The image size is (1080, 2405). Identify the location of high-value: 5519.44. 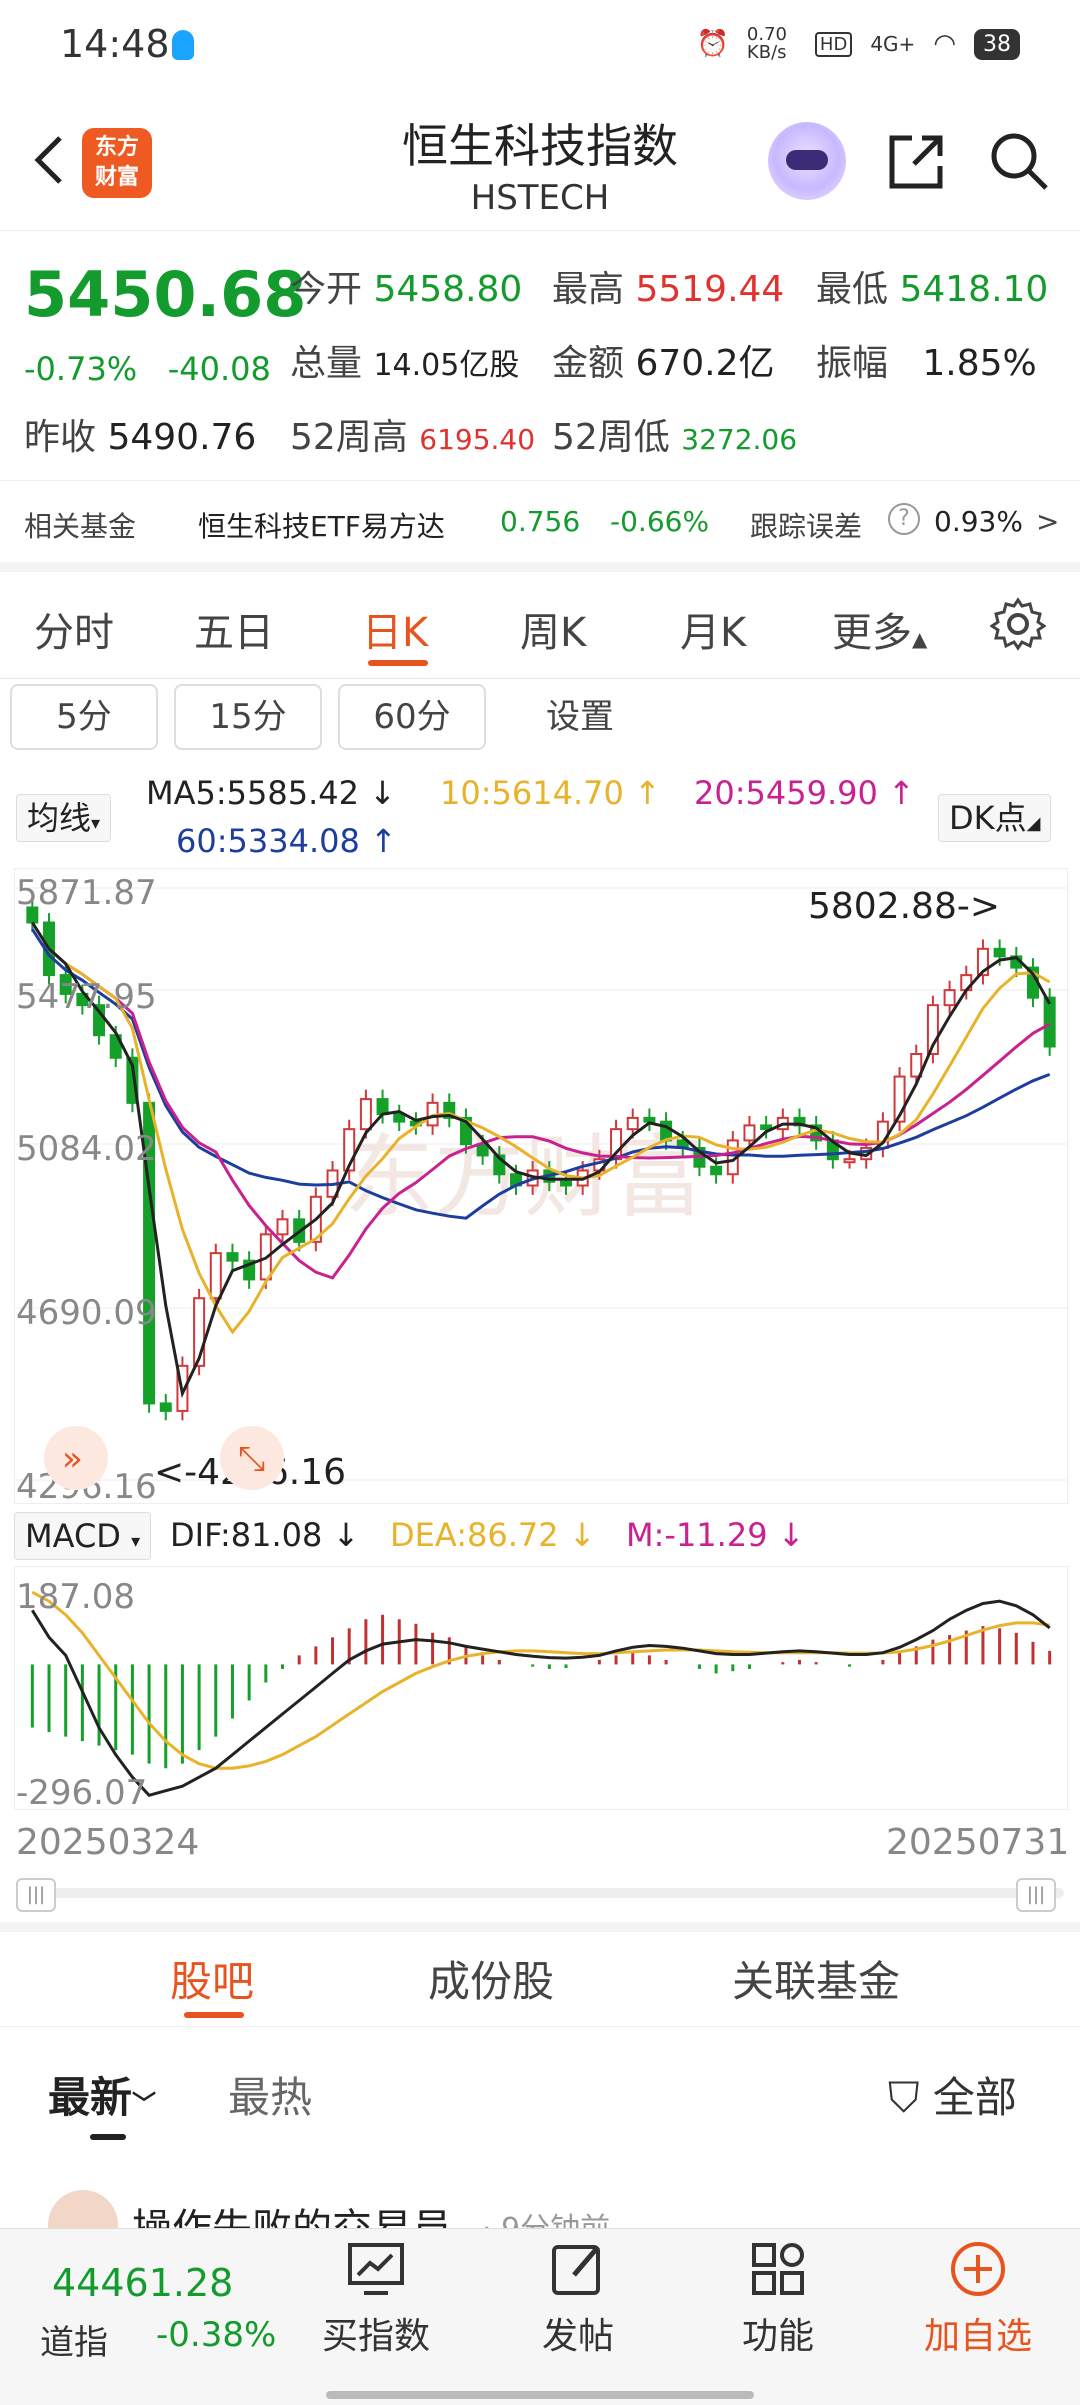
(710, 289).